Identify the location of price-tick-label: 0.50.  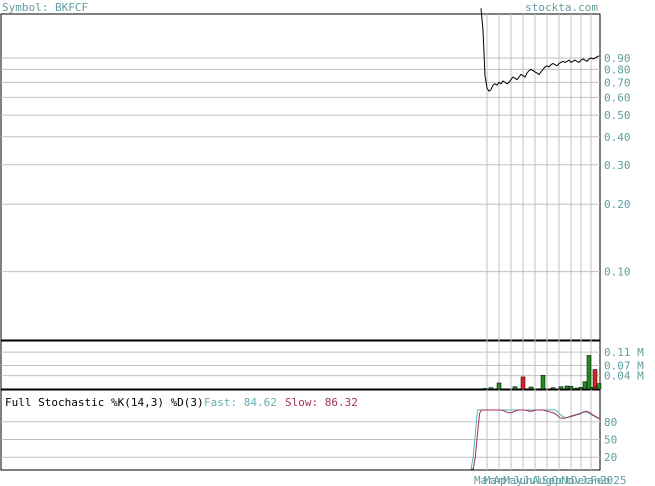
(617, 115).